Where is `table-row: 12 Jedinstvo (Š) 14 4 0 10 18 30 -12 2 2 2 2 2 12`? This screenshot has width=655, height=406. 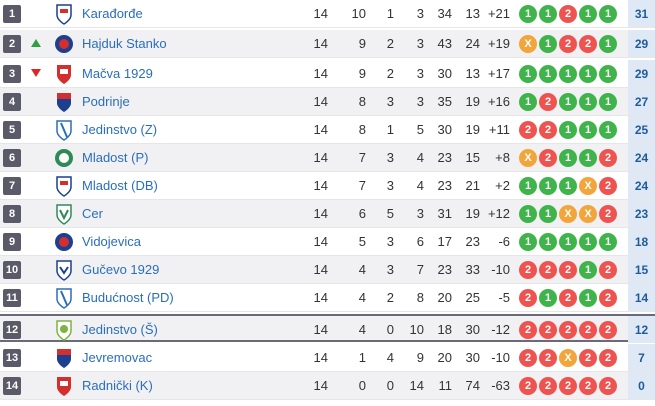 table-row: 12 Jedinstvo (Š) 14 4 0 10 18 30 -12 2 2 2 2 2 12 is located at coordinates (327, 328).